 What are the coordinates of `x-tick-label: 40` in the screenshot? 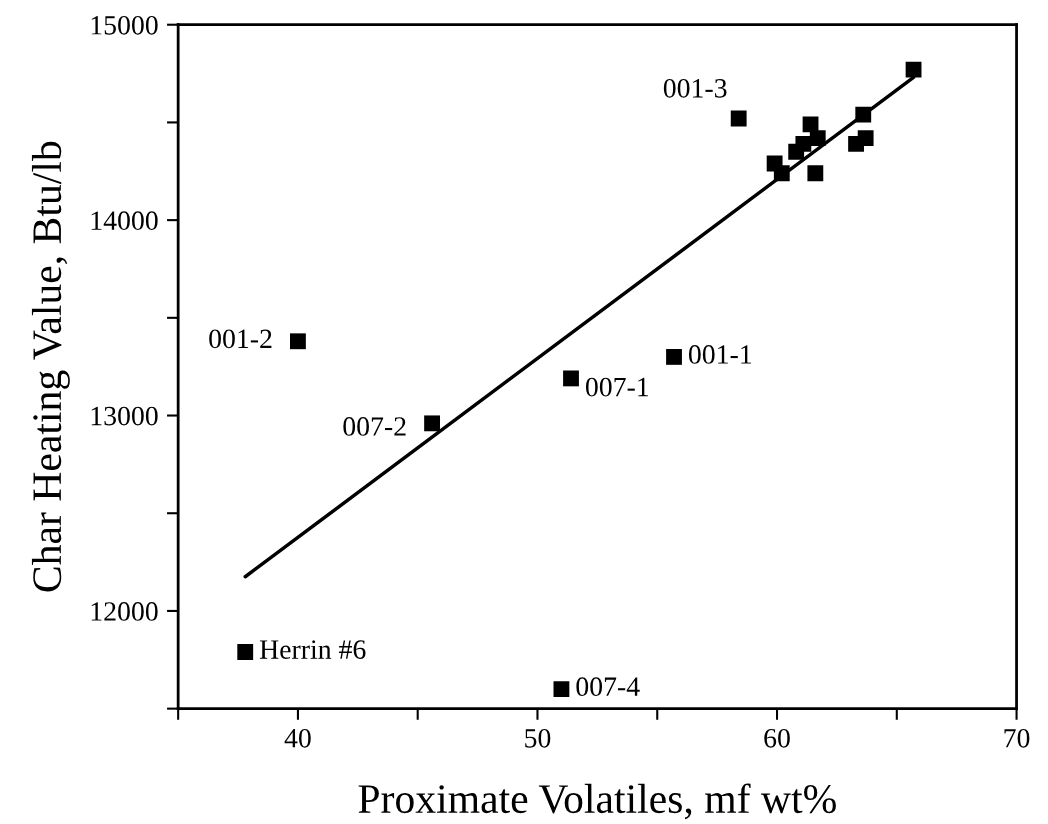 It's located at (297, 738).